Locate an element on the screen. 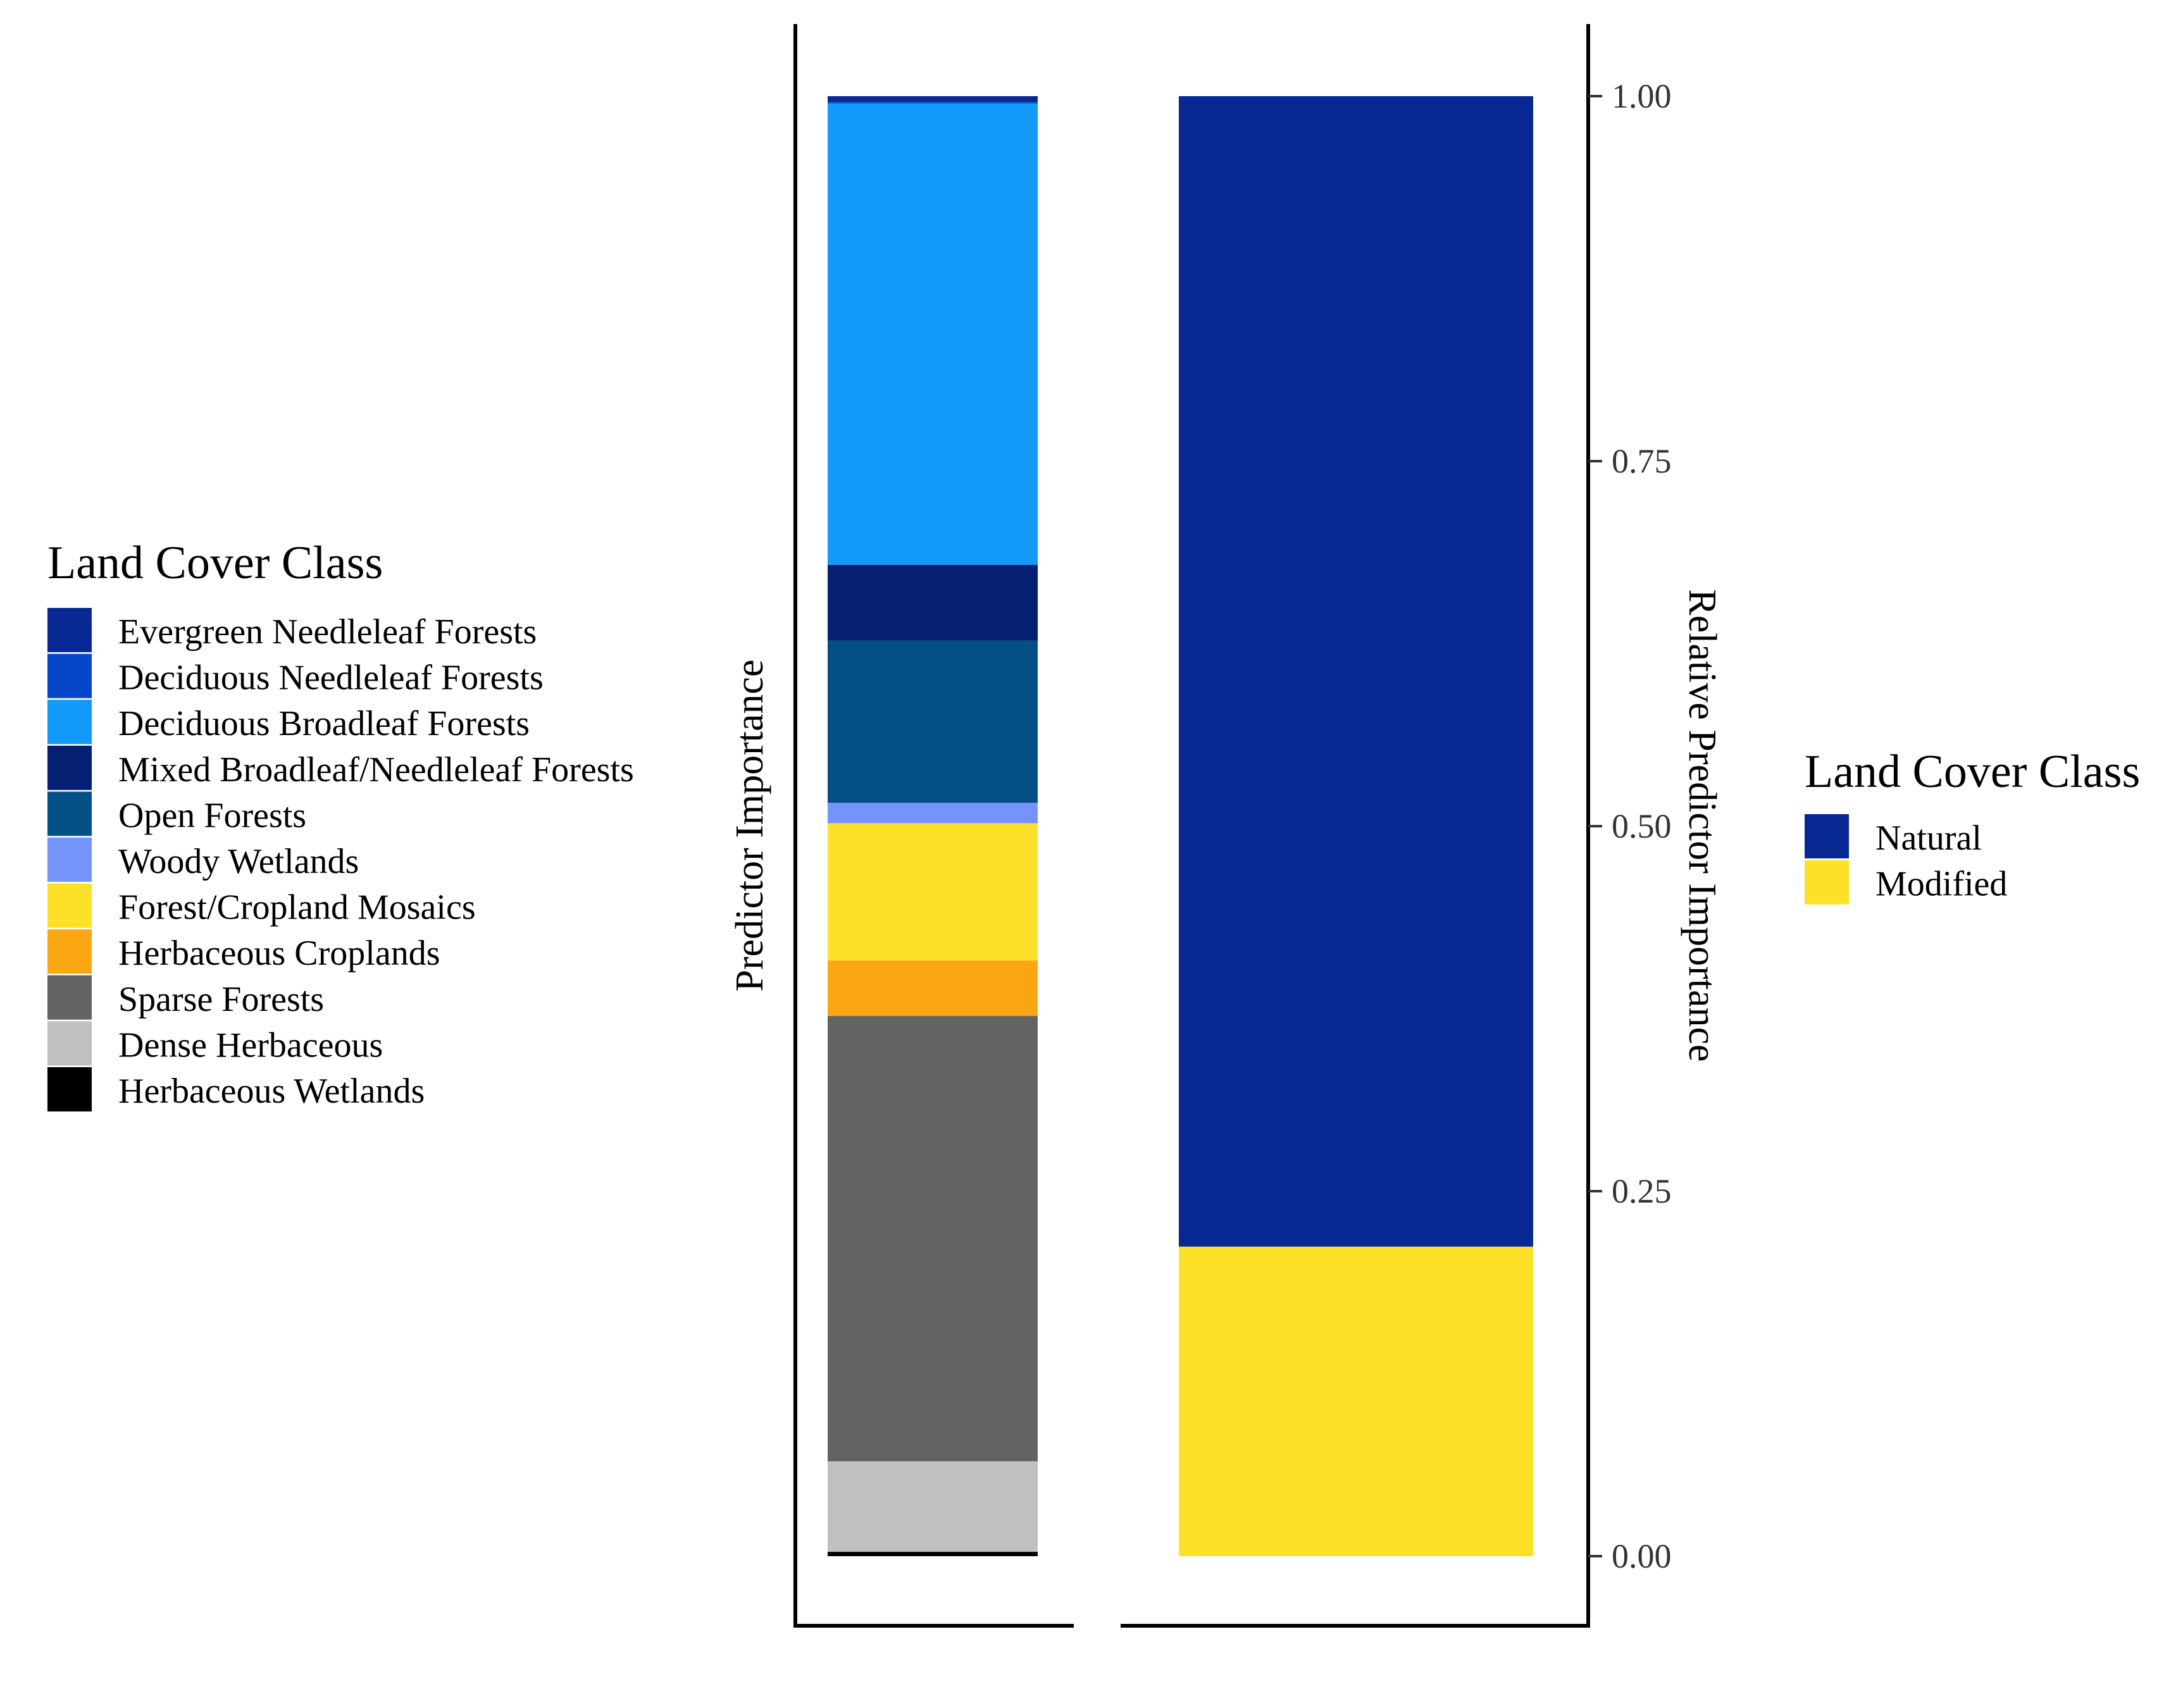  bar-segment-forest-cropland-mosaics is located at coordinates (933, 892).